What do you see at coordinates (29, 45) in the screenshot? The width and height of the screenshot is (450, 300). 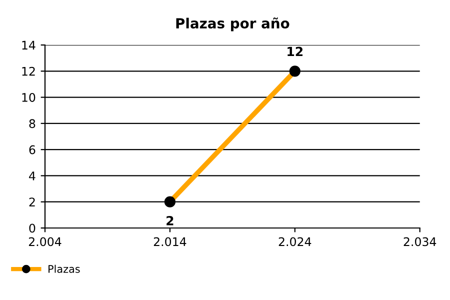 I see `y-tick-label: 14` at bounding box center [29, 45].